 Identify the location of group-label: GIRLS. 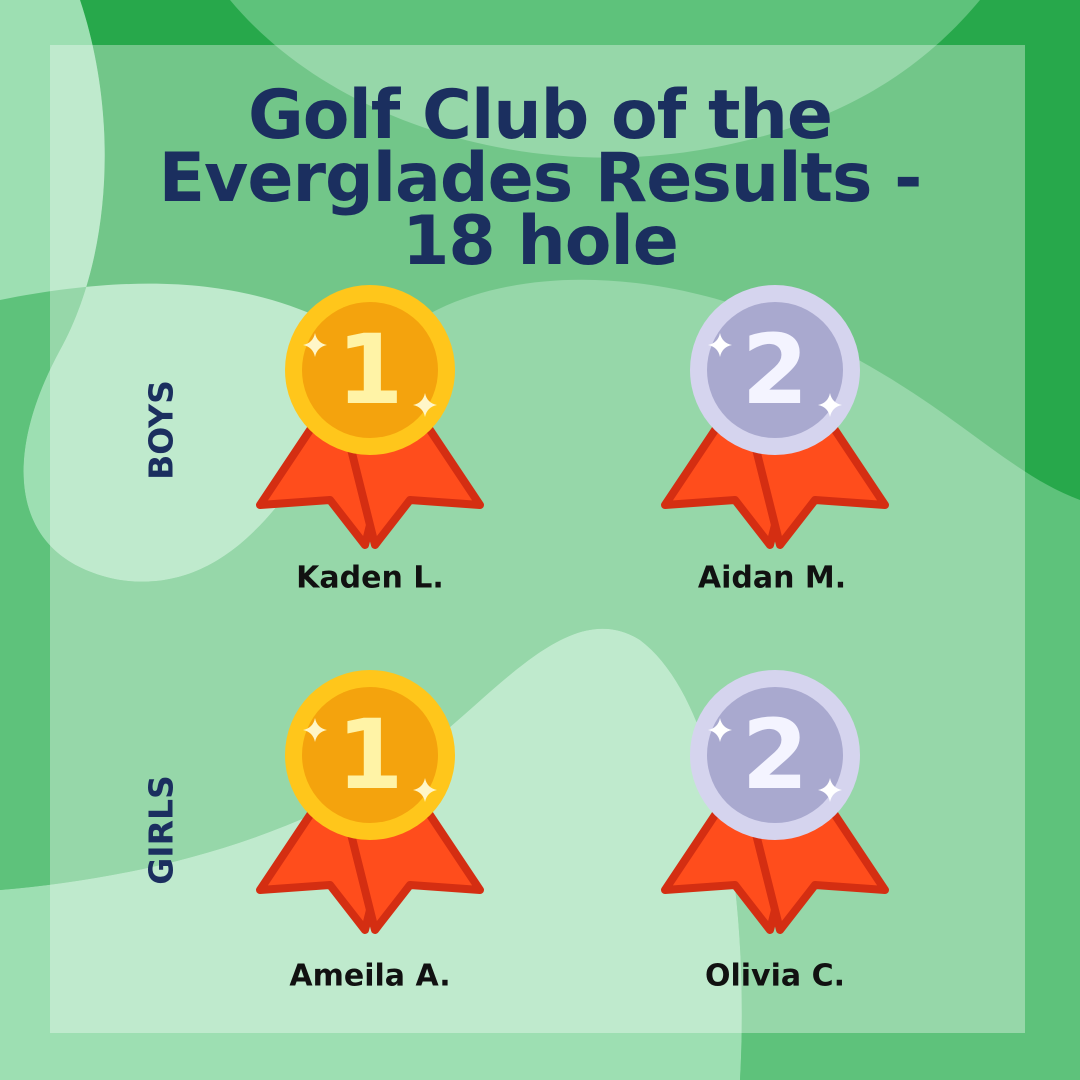
(161, 830).